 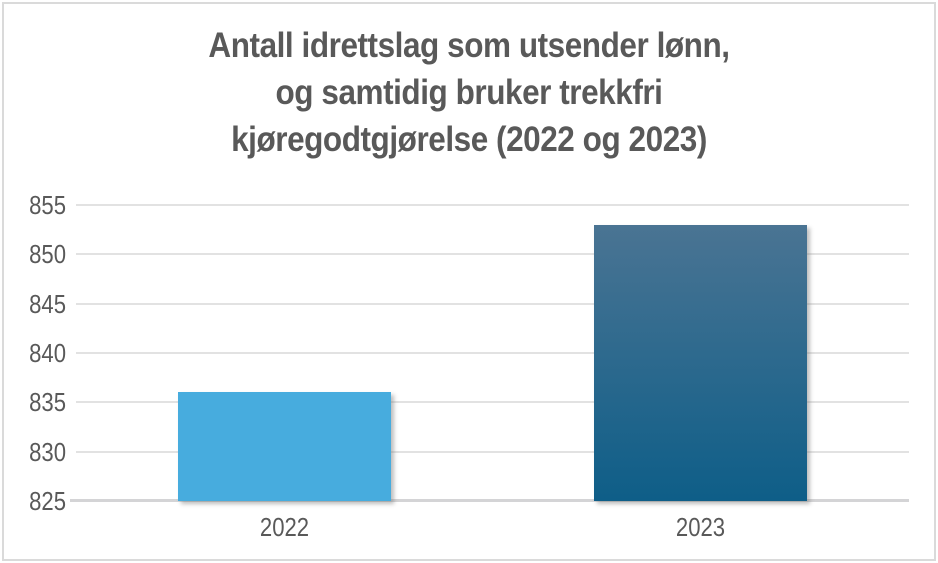 What do you see at coordinates (701, 362) in the screenshot?
I see `bar-2023` at bounding box center [701, 362].